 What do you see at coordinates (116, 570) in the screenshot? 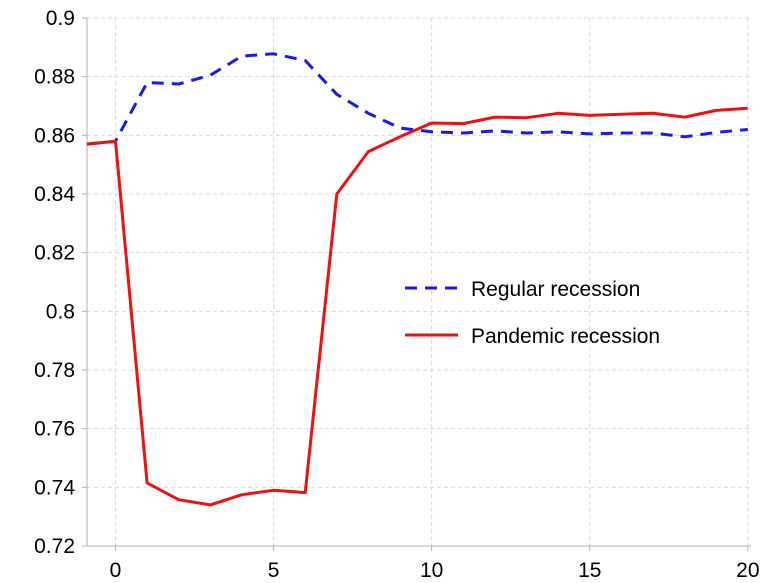
I see `x-tick-label: 0` at bounding box center [116, 570].